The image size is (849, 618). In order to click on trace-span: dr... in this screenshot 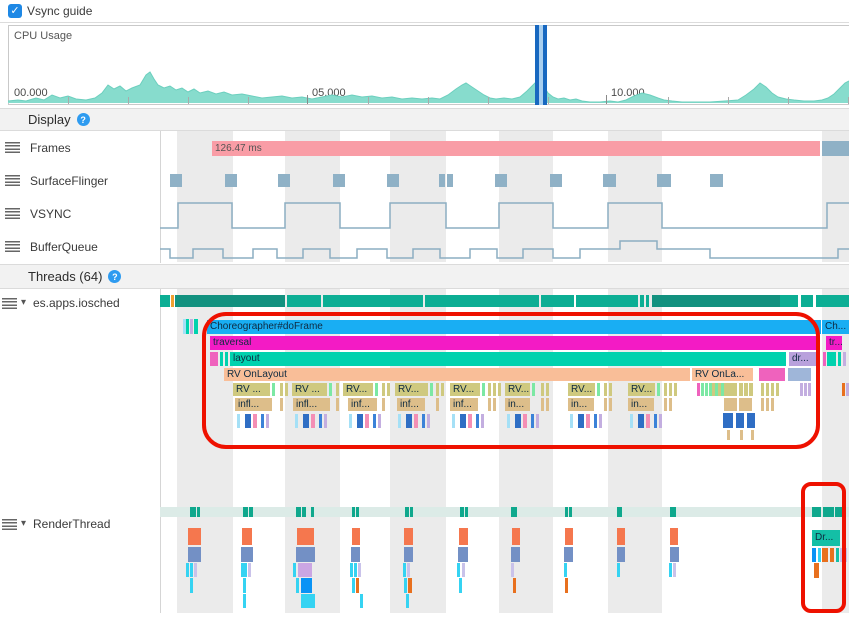, I will do `click(803, 359)`.